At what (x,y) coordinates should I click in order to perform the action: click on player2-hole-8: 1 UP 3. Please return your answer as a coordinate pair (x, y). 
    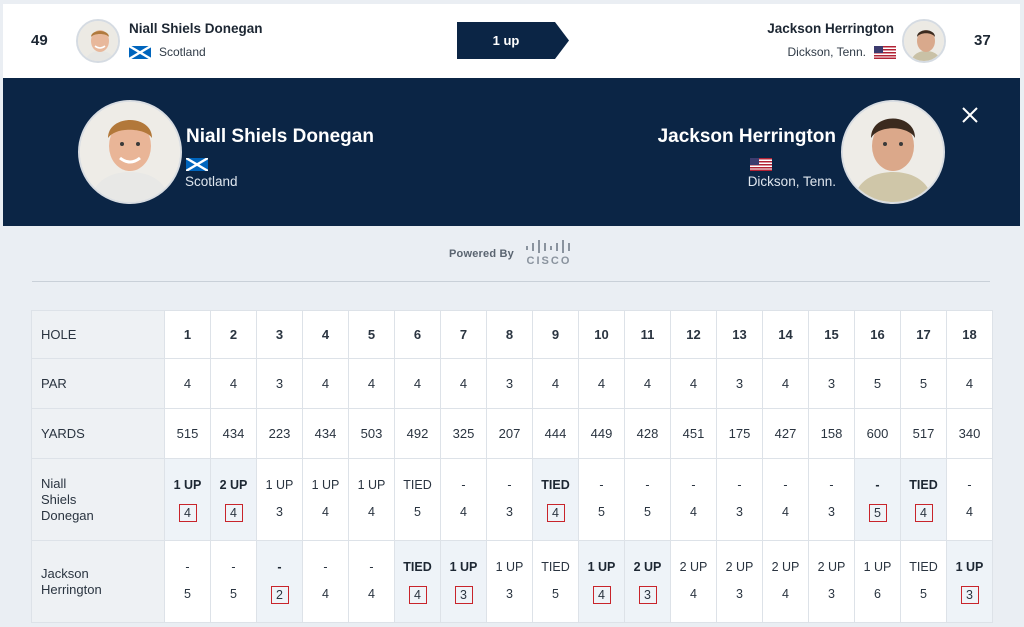
    Looking at the image, I should click on (510, 582).